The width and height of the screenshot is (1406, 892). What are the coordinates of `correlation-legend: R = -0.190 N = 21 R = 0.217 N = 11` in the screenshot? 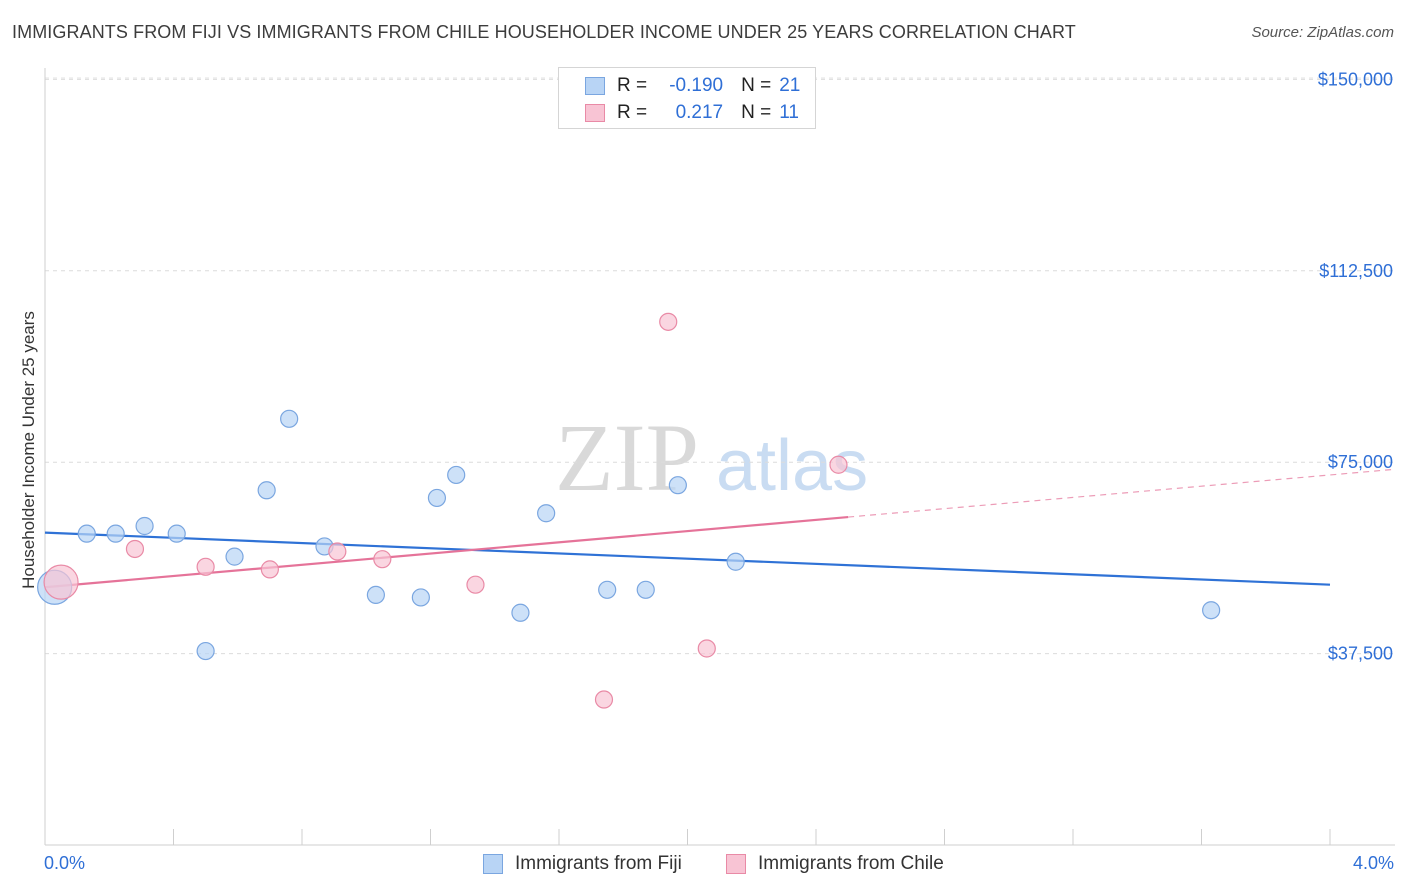 It's located at (687, 98).